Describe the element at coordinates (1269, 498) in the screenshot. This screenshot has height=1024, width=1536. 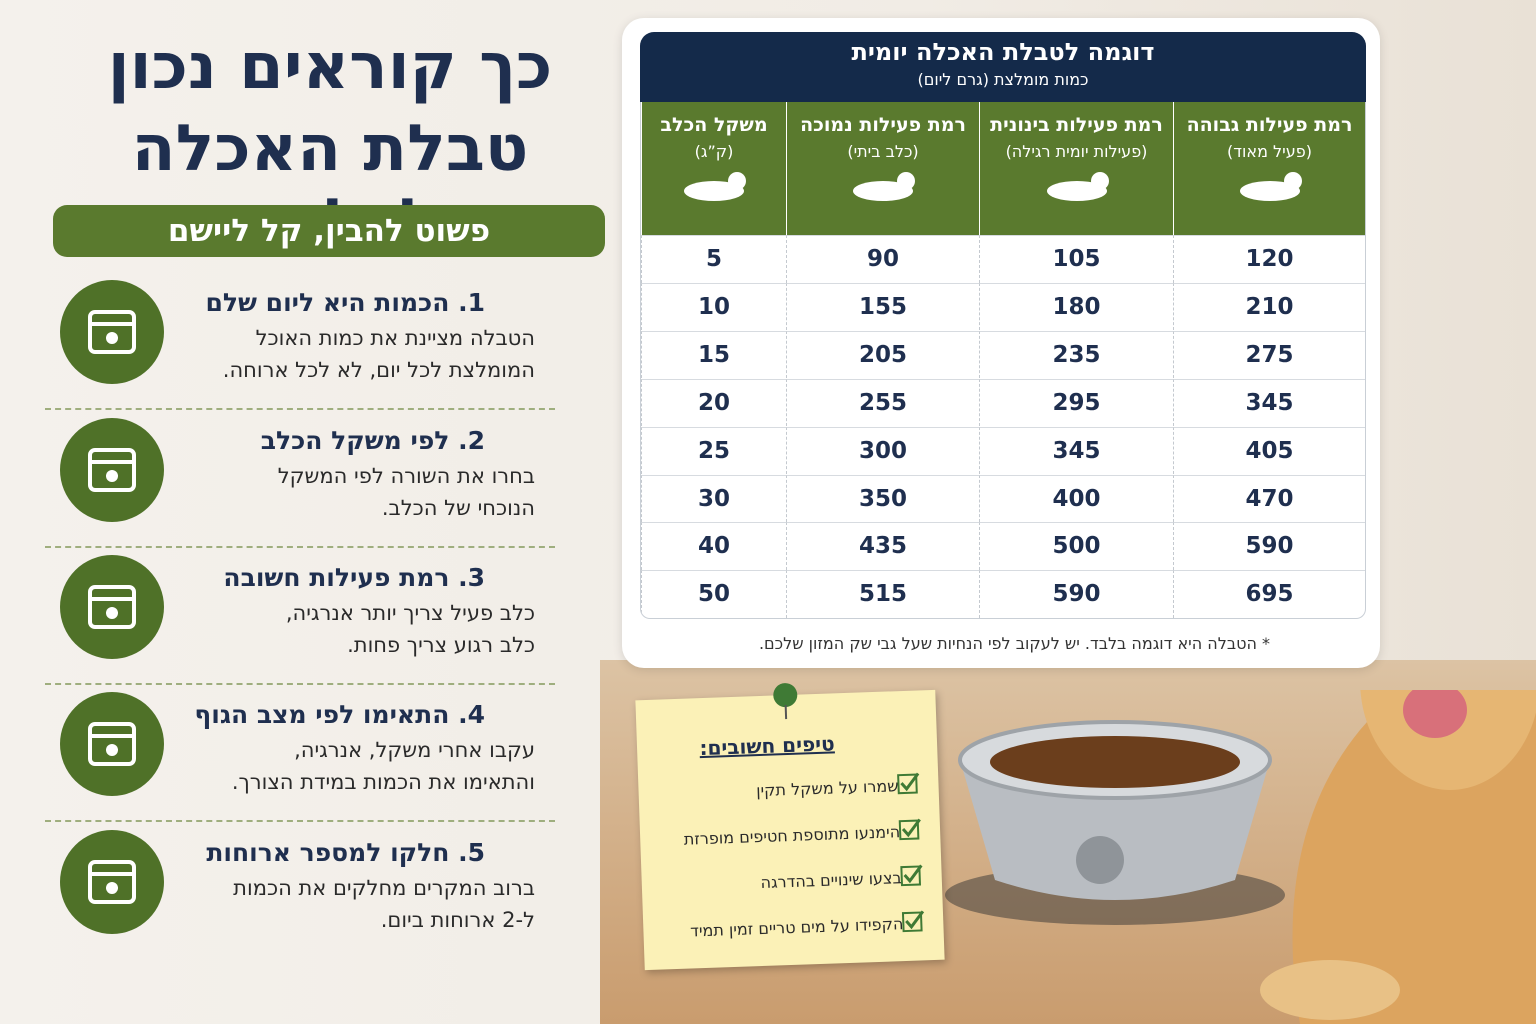
I see `table-cell: 470` at that location.